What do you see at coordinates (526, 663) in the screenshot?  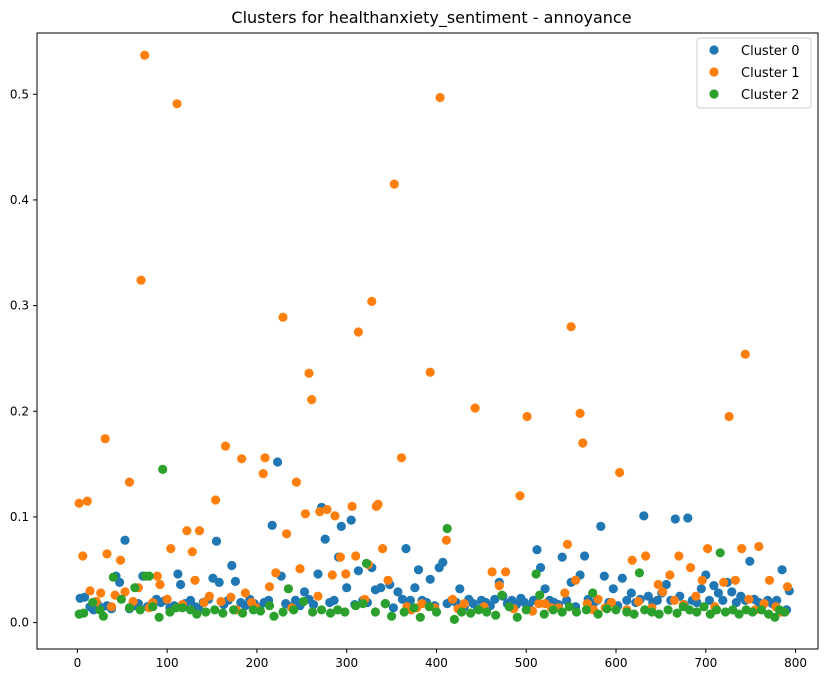 I see `x-tick-label: 500` at bounding box center [526, 663].